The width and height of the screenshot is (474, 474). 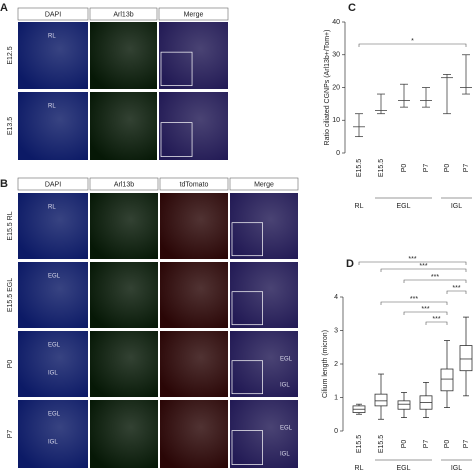 I want to click on y-tick-label: 1, so click(x=336, y=397).